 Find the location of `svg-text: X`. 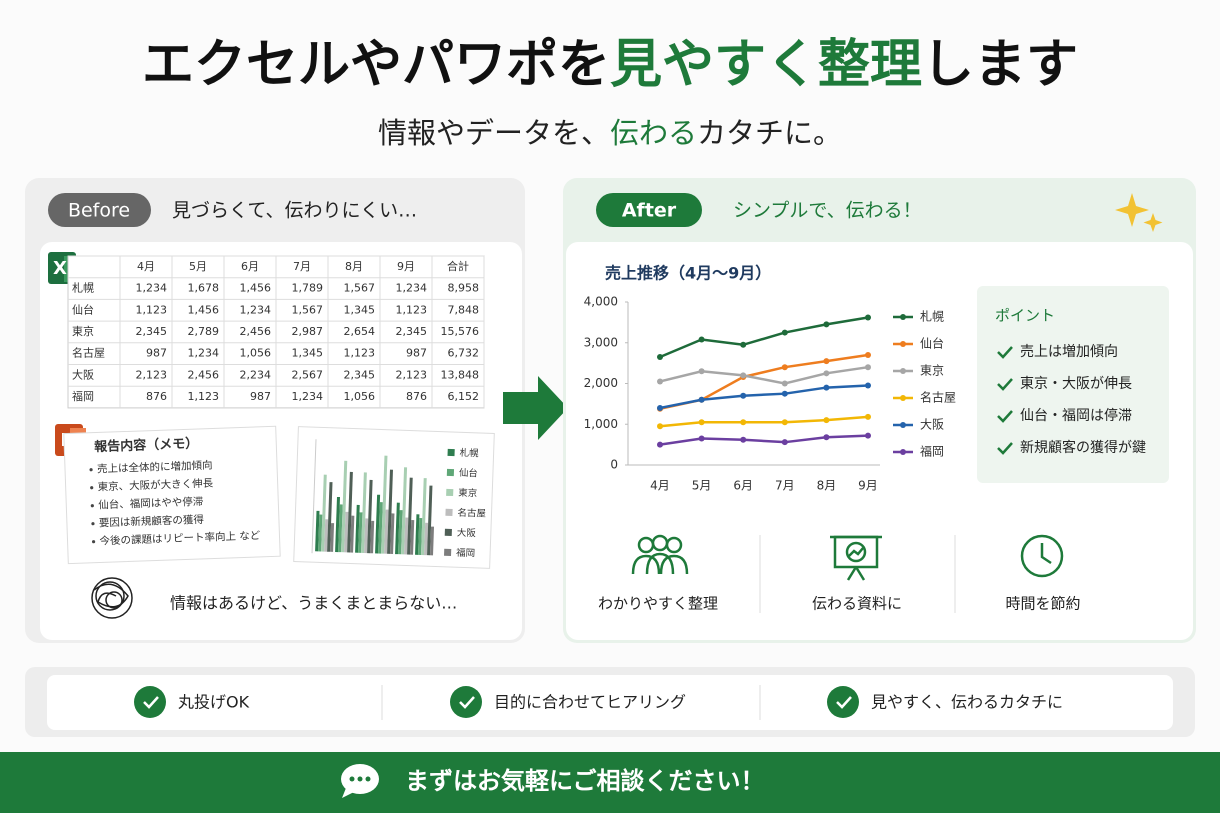

svg-text: X is located at coordinates (60, 268).